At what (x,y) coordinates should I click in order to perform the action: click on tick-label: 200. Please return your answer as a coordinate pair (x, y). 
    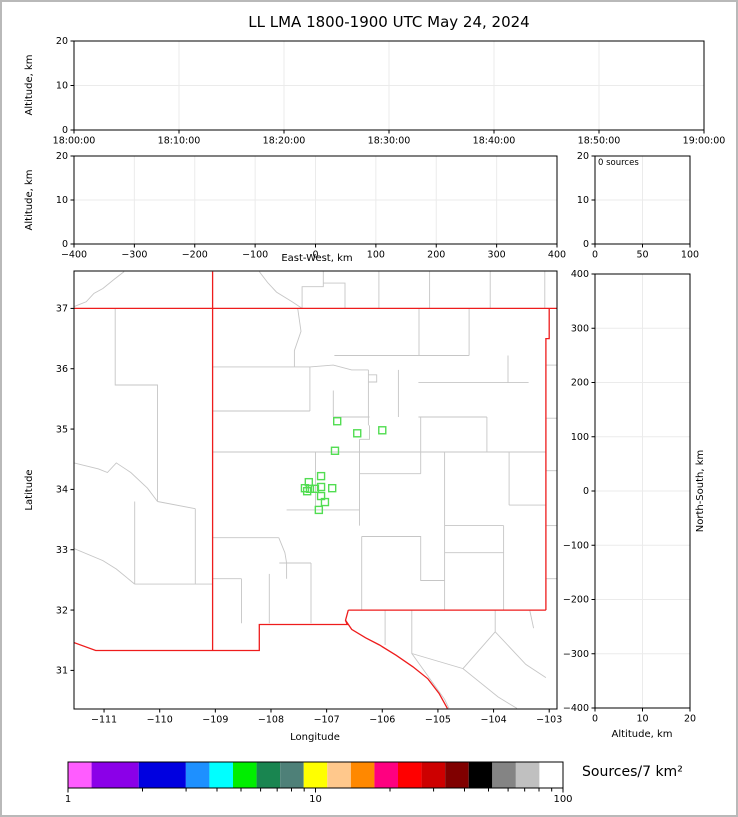
    Looking at the image, I should click on (436, 255).